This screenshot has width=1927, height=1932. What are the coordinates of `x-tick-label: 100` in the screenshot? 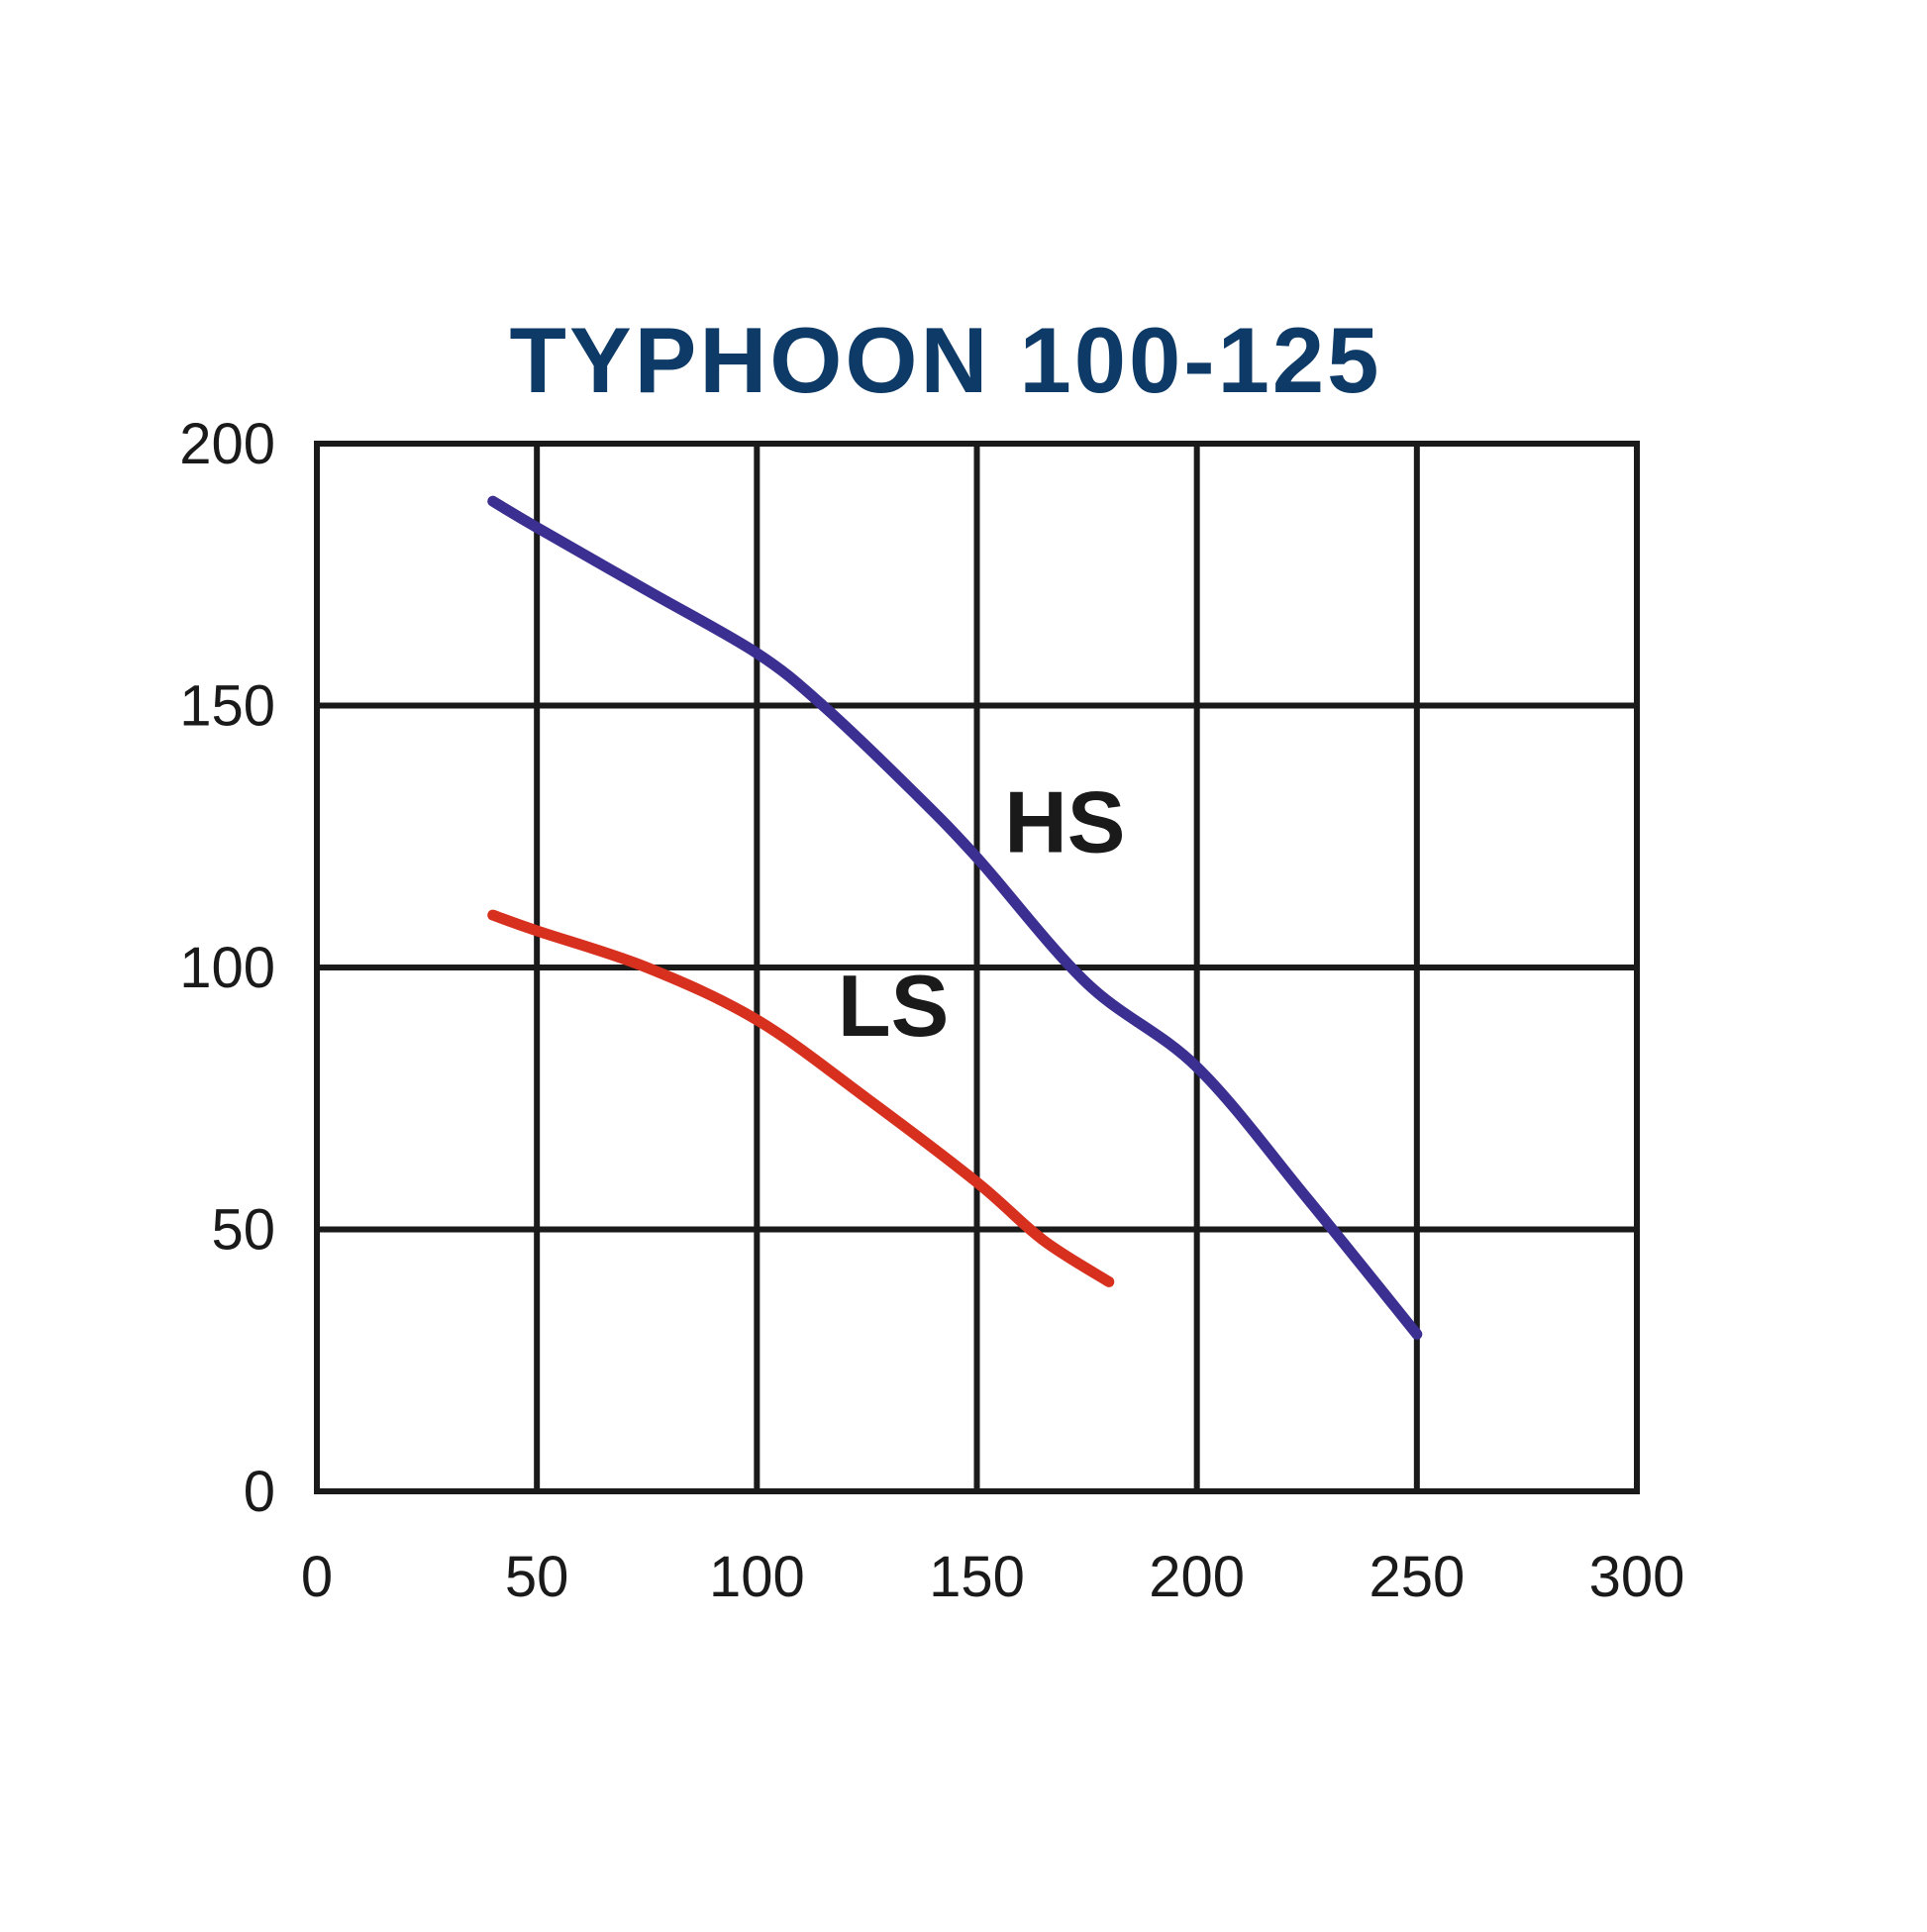 It's located at (757, 1577).